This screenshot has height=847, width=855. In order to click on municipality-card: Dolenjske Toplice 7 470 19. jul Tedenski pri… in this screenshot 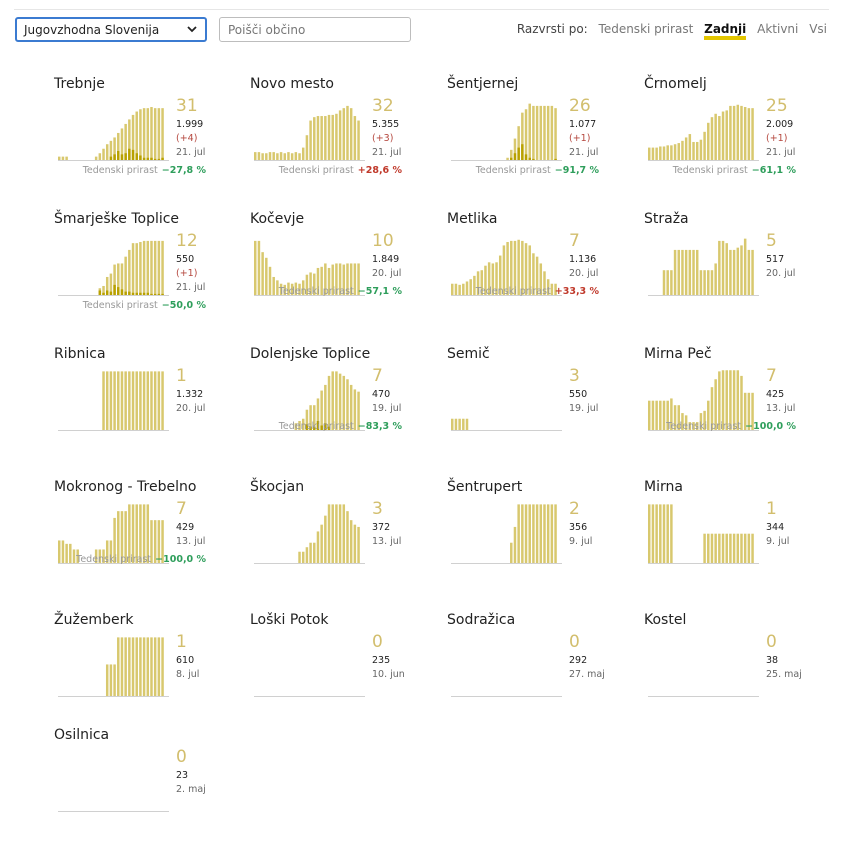, I will do `click(340, 406)`.